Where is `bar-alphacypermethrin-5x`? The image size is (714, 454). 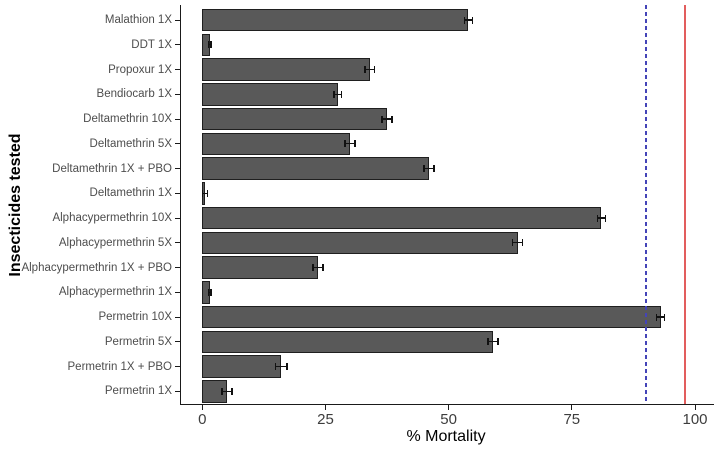 bar-alphacypermethrin-5x is located at coordinates (360, 242).